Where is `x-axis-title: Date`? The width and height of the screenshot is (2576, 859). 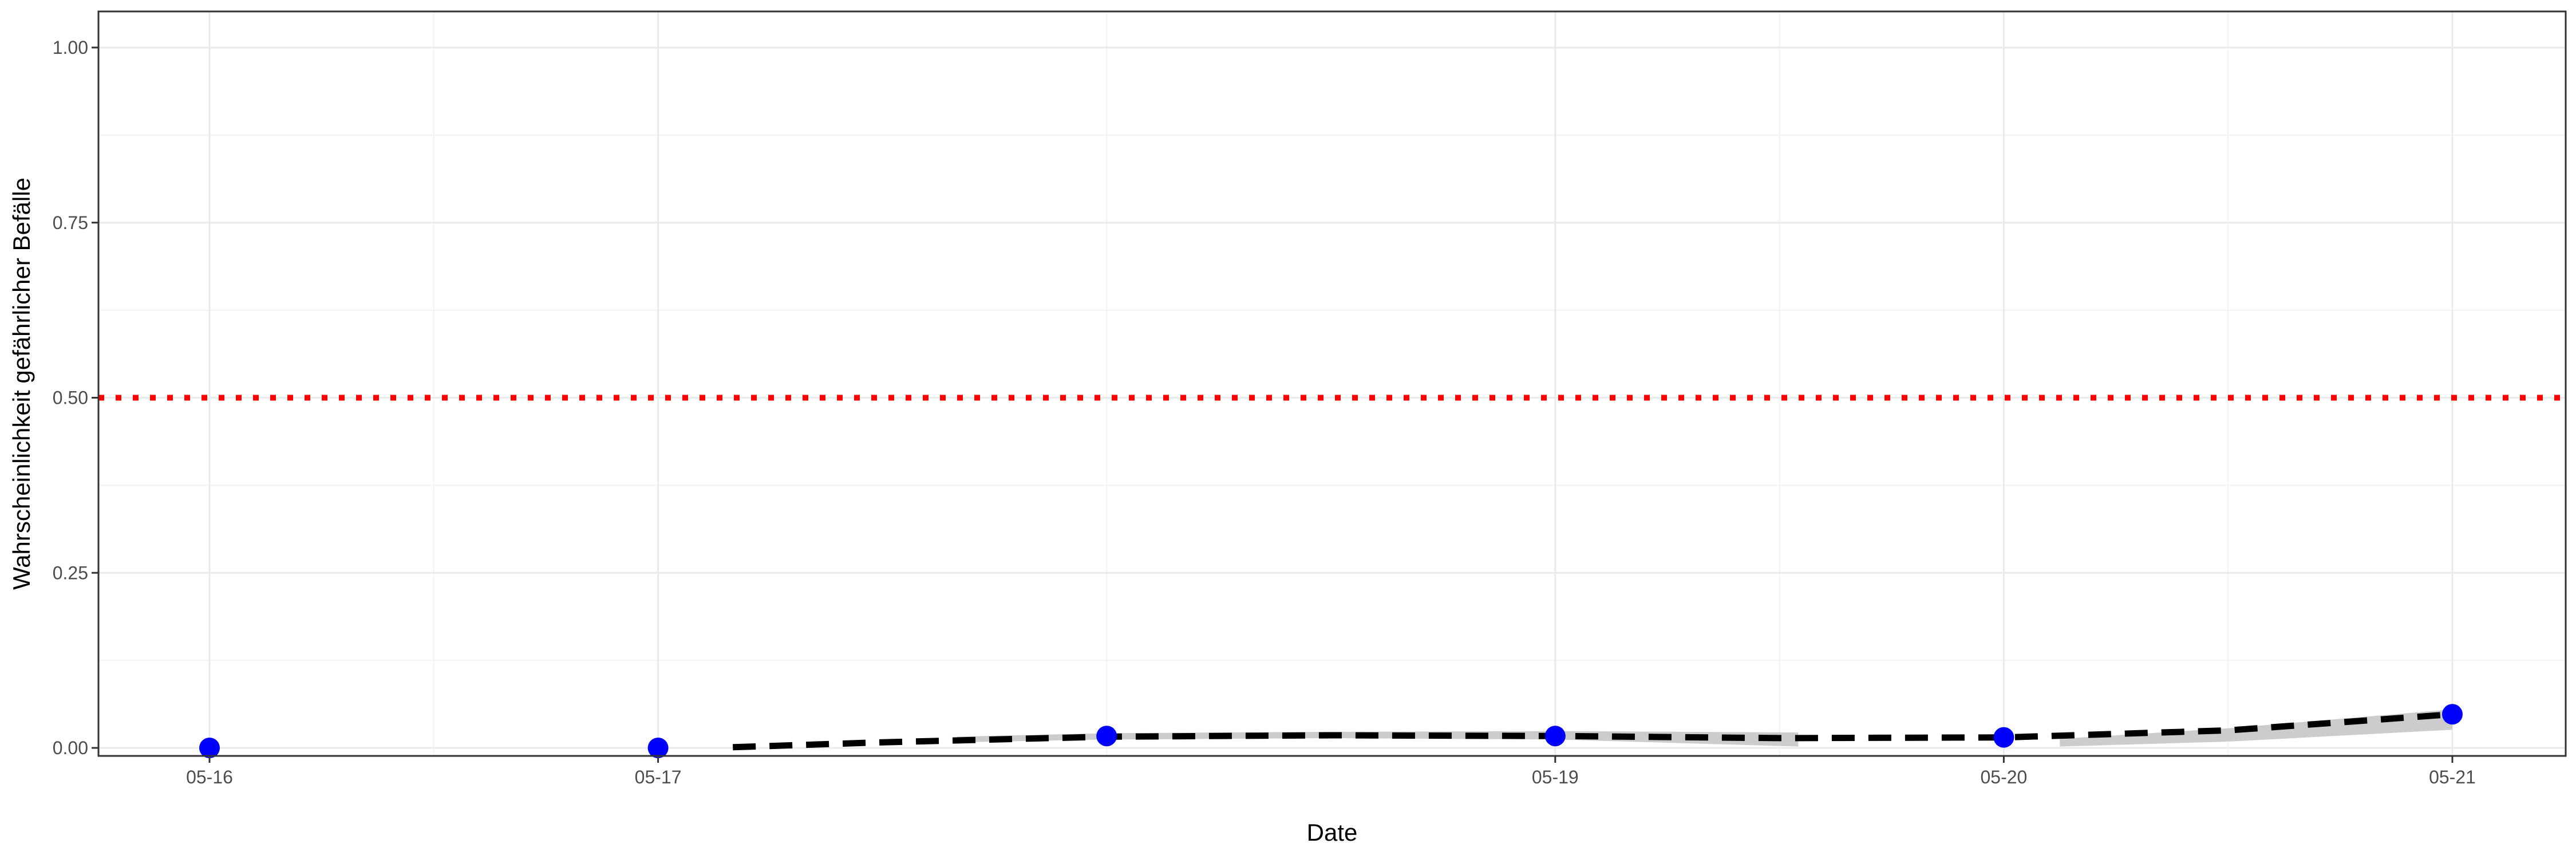
x-axis-title: Date is located at coordinates (1332, 832).